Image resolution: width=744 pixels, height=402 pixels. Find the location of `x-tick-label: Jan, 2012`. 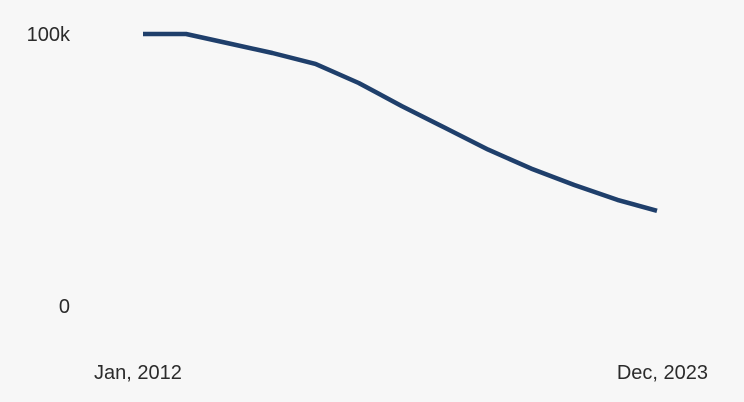

x-tick-label: Jan, 2012 is located at coordinates (138, 373).